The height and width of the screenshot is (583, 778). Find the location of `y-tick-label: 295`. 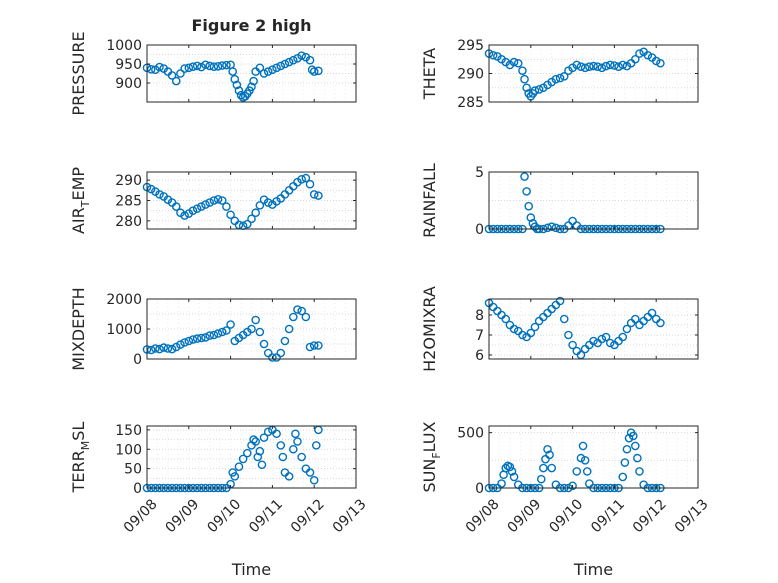

y-tick-label: 295 is located at coordinates (470, 46).